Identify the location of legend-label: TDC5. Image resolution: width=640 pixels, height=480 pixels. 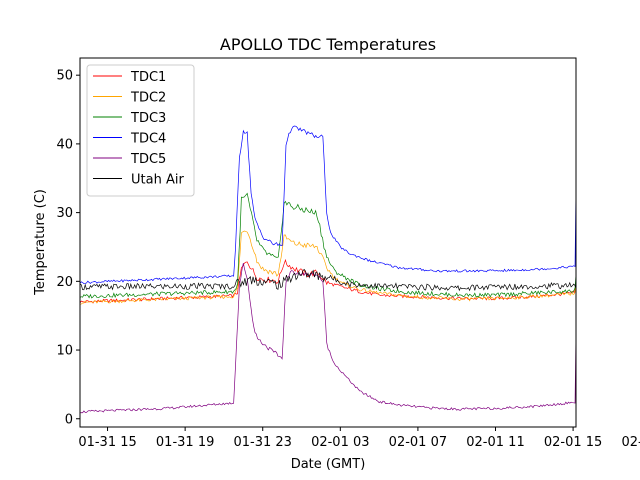
(148, 159).